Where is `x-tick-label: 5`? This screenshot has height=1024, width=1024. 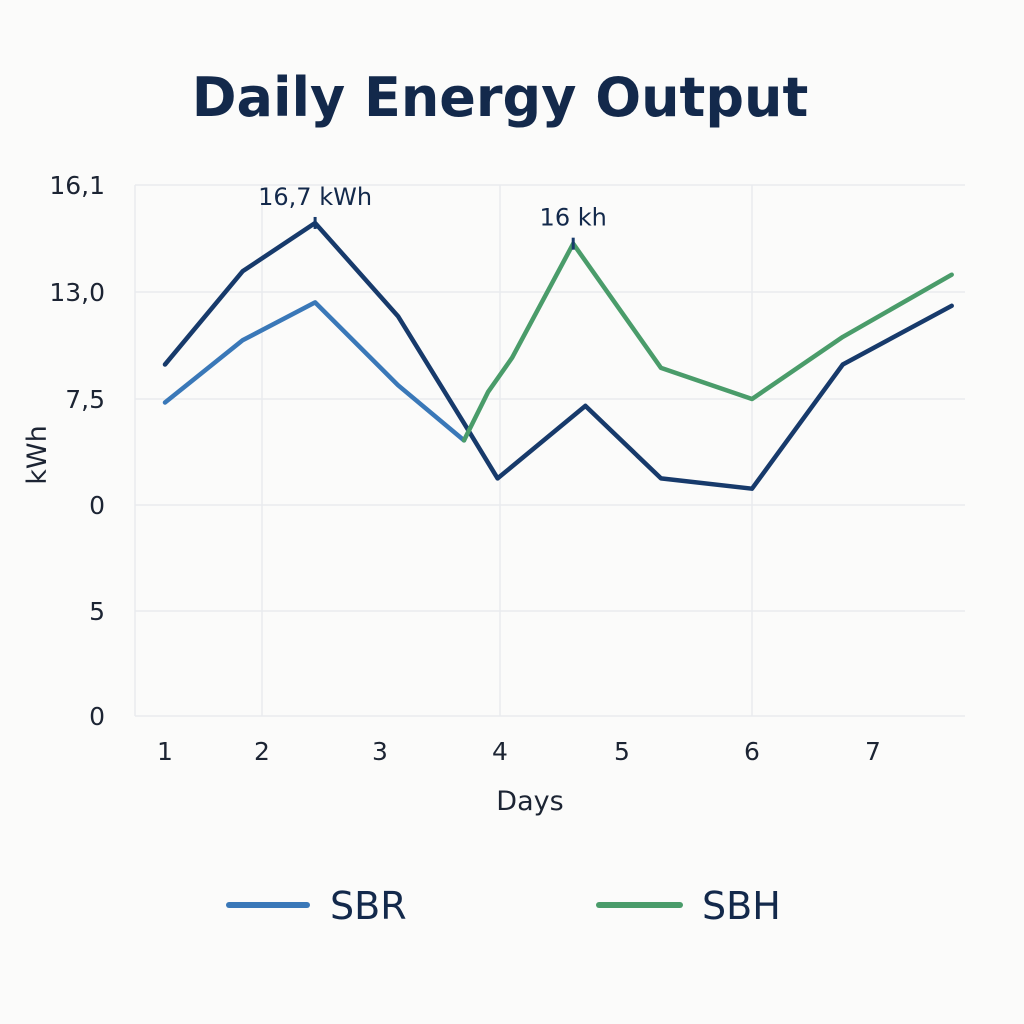
x-tick-label: 5 is located at coordinates (622, 751).